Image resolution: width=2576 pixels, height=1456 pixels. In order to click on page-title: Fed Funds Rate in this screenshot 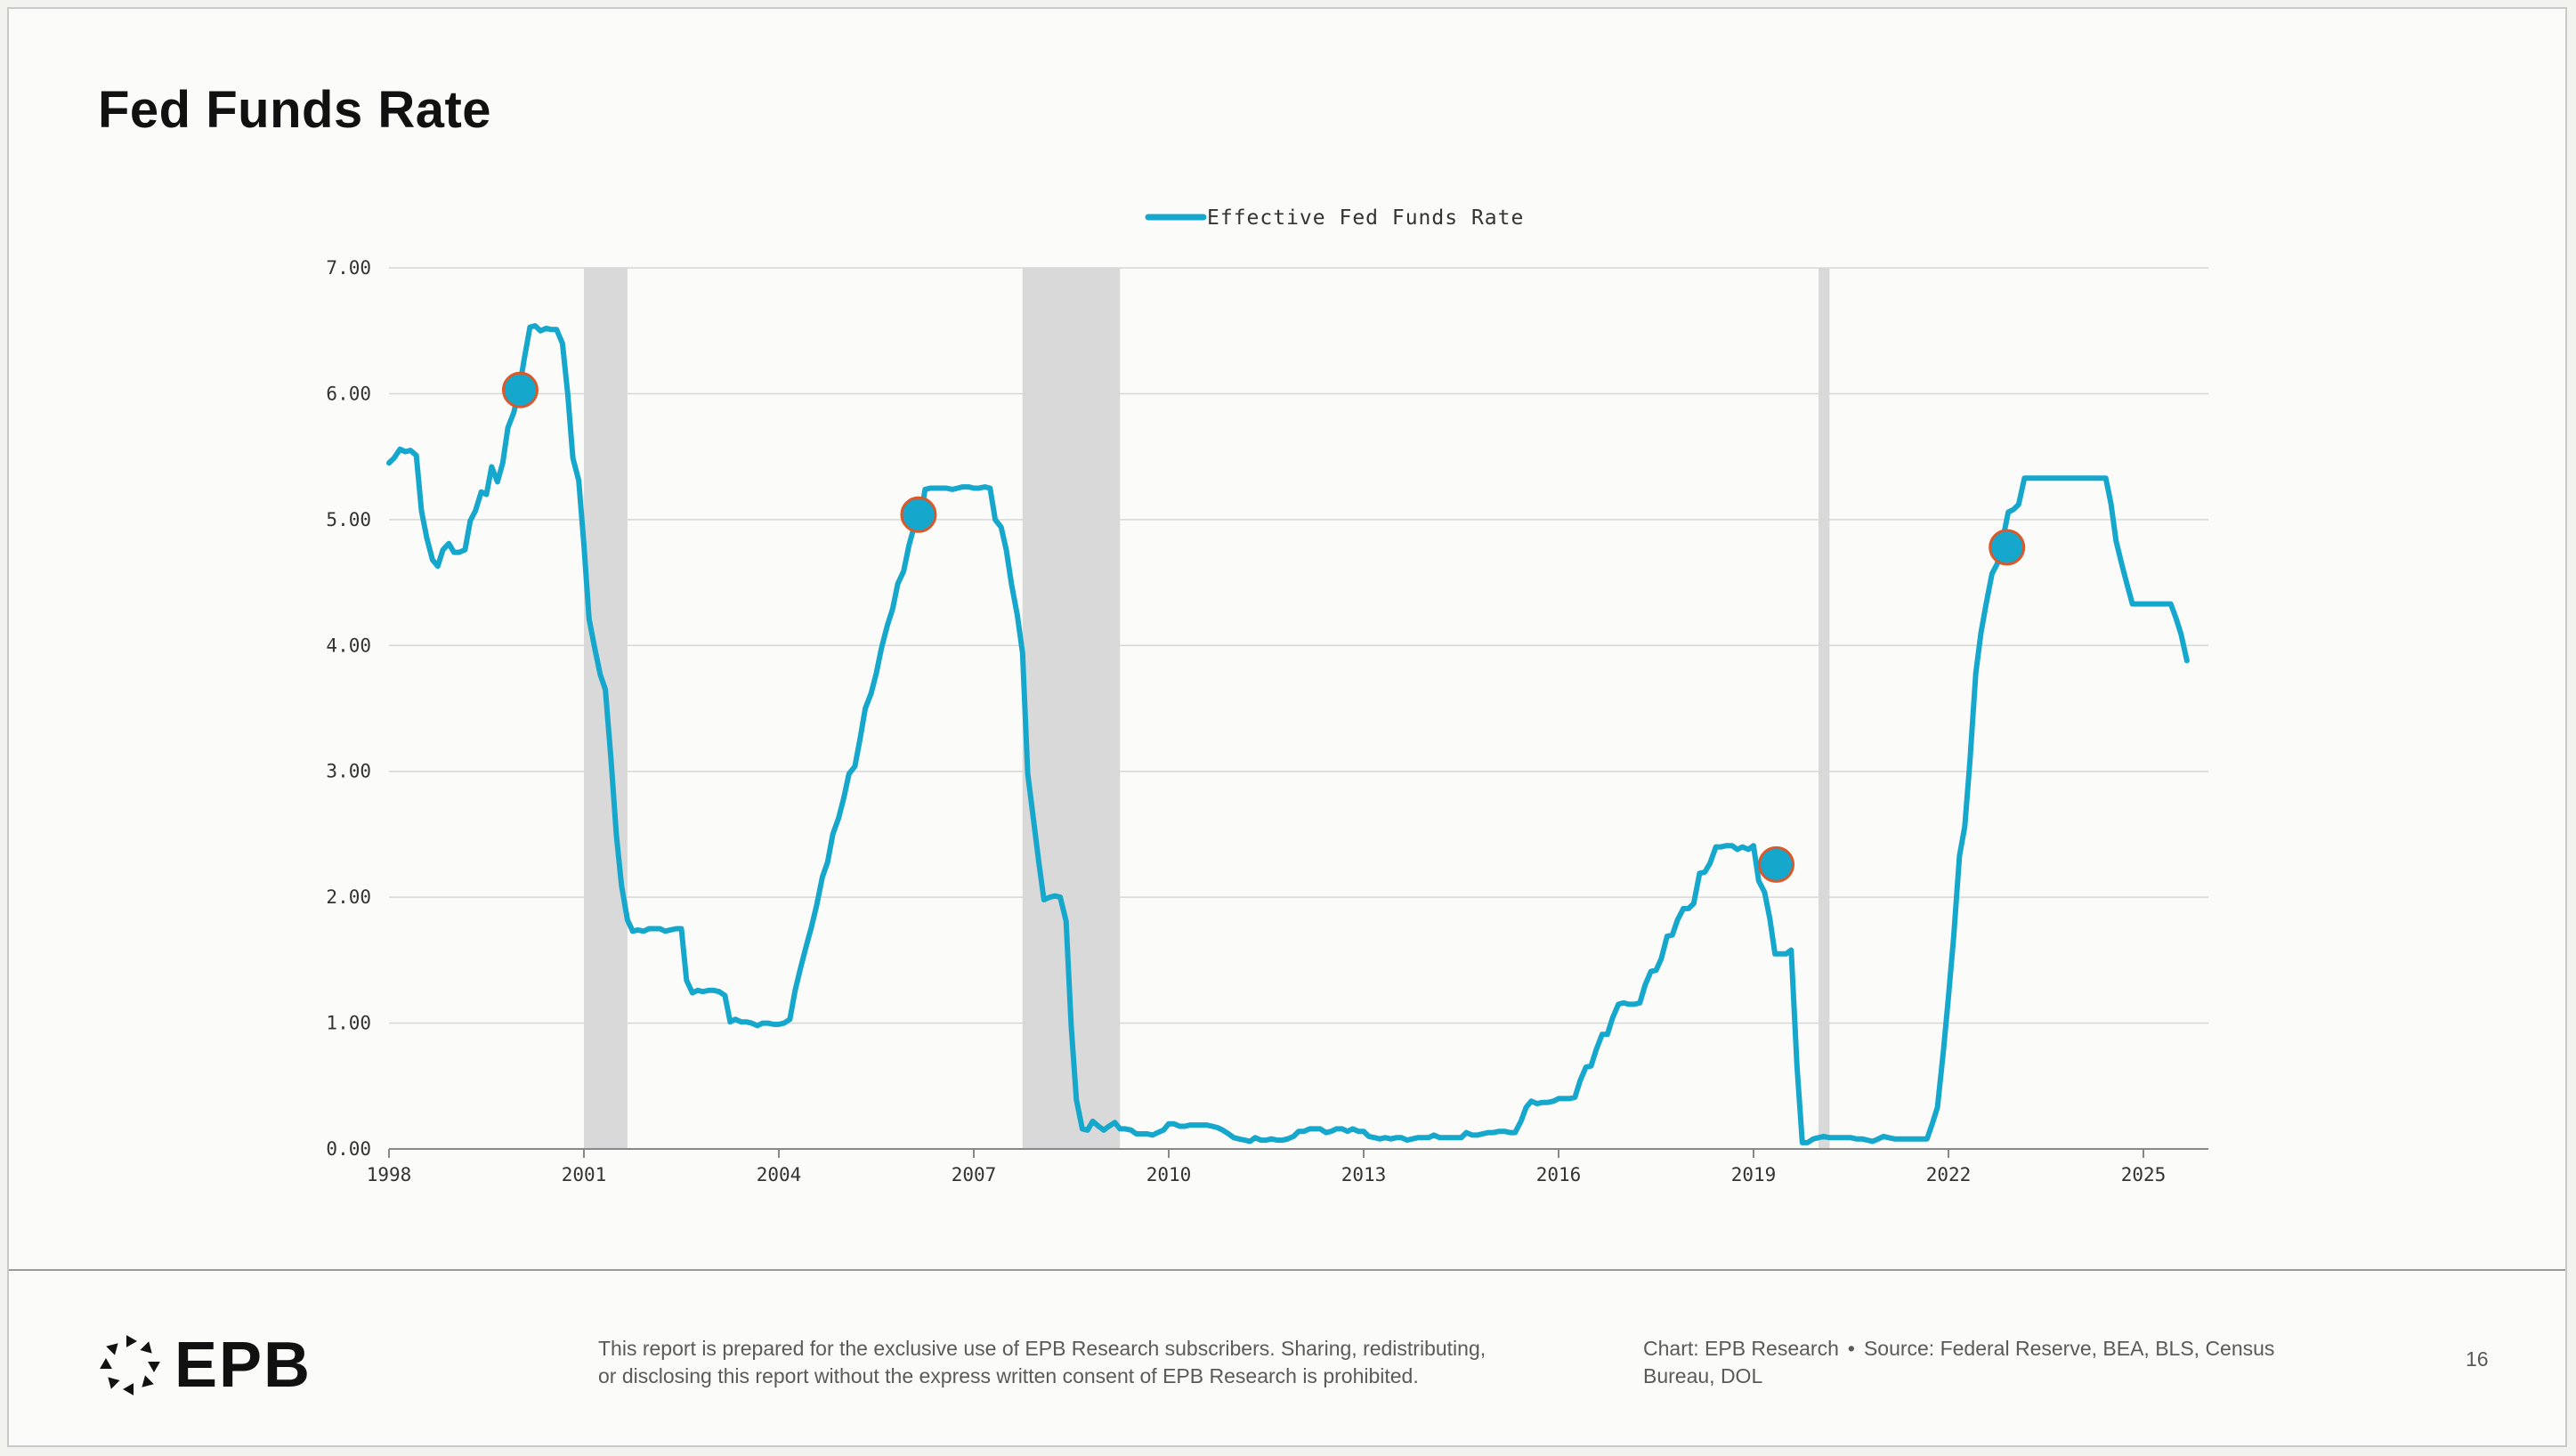, I will do `click(295, 110)`.